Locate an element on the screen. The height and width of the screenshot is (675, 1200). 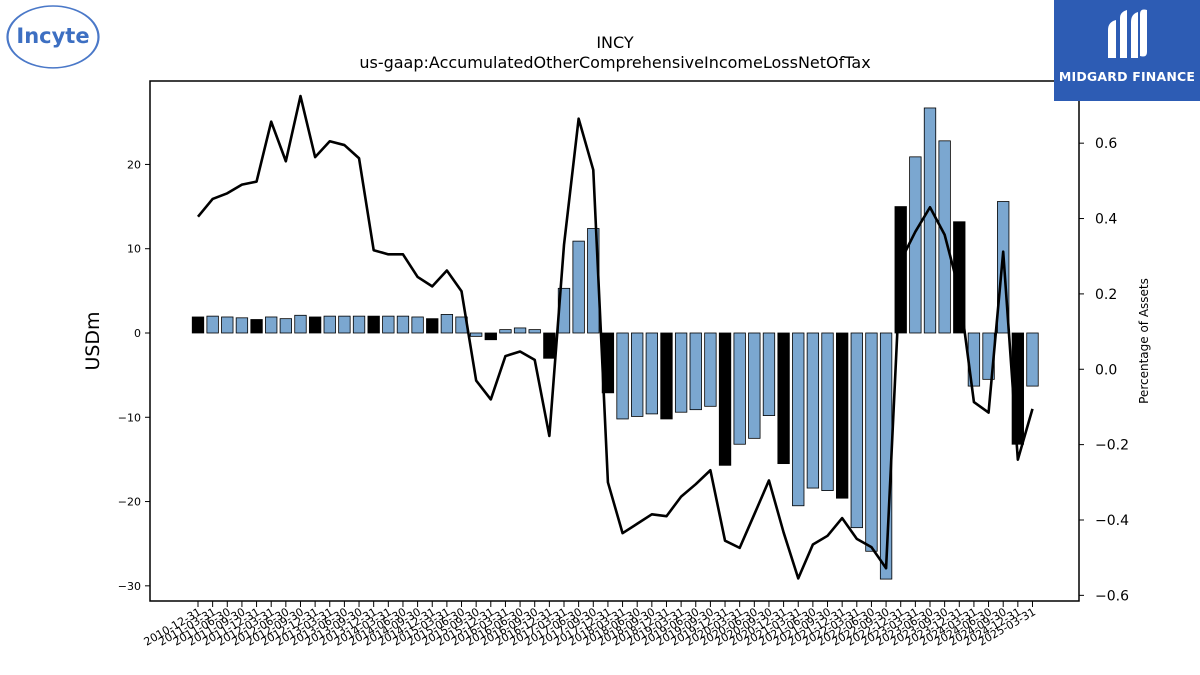
y2-tick-label: 0.2 is located at coordinates (1106, 295).